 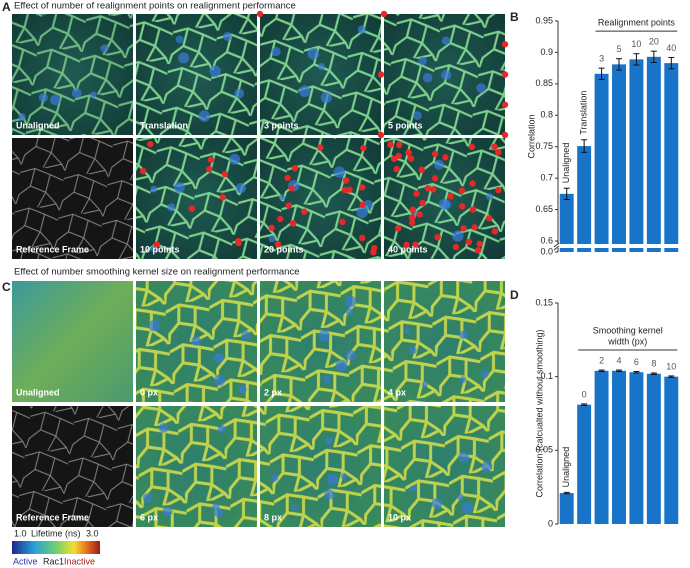 I want to click on category-label: 5, so click(x=618, y=49).